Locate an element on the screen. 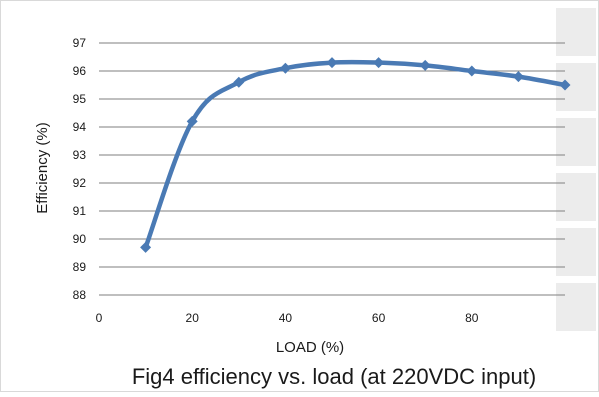  y-tick-label: 95 is located at coordinates (80, 99).